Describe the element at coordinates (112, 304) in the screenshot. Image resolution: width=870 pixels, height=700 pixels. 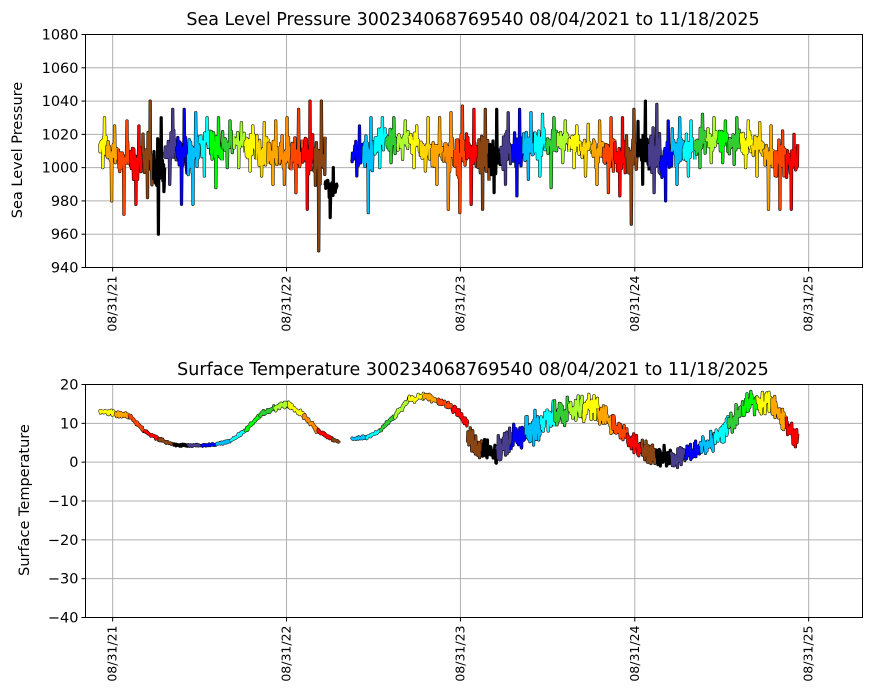
I see `x-tick-label-pressure: 08/31/21` at that location.